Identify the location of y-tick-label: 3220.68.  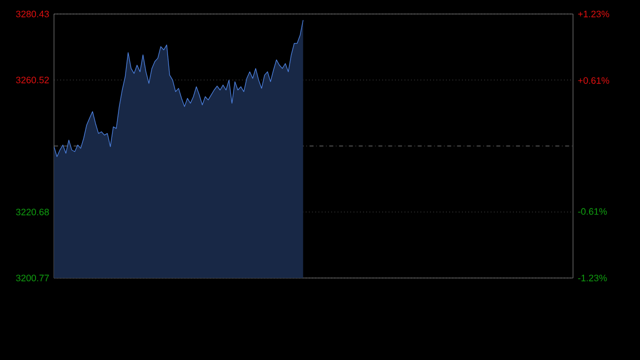
(32, 212).